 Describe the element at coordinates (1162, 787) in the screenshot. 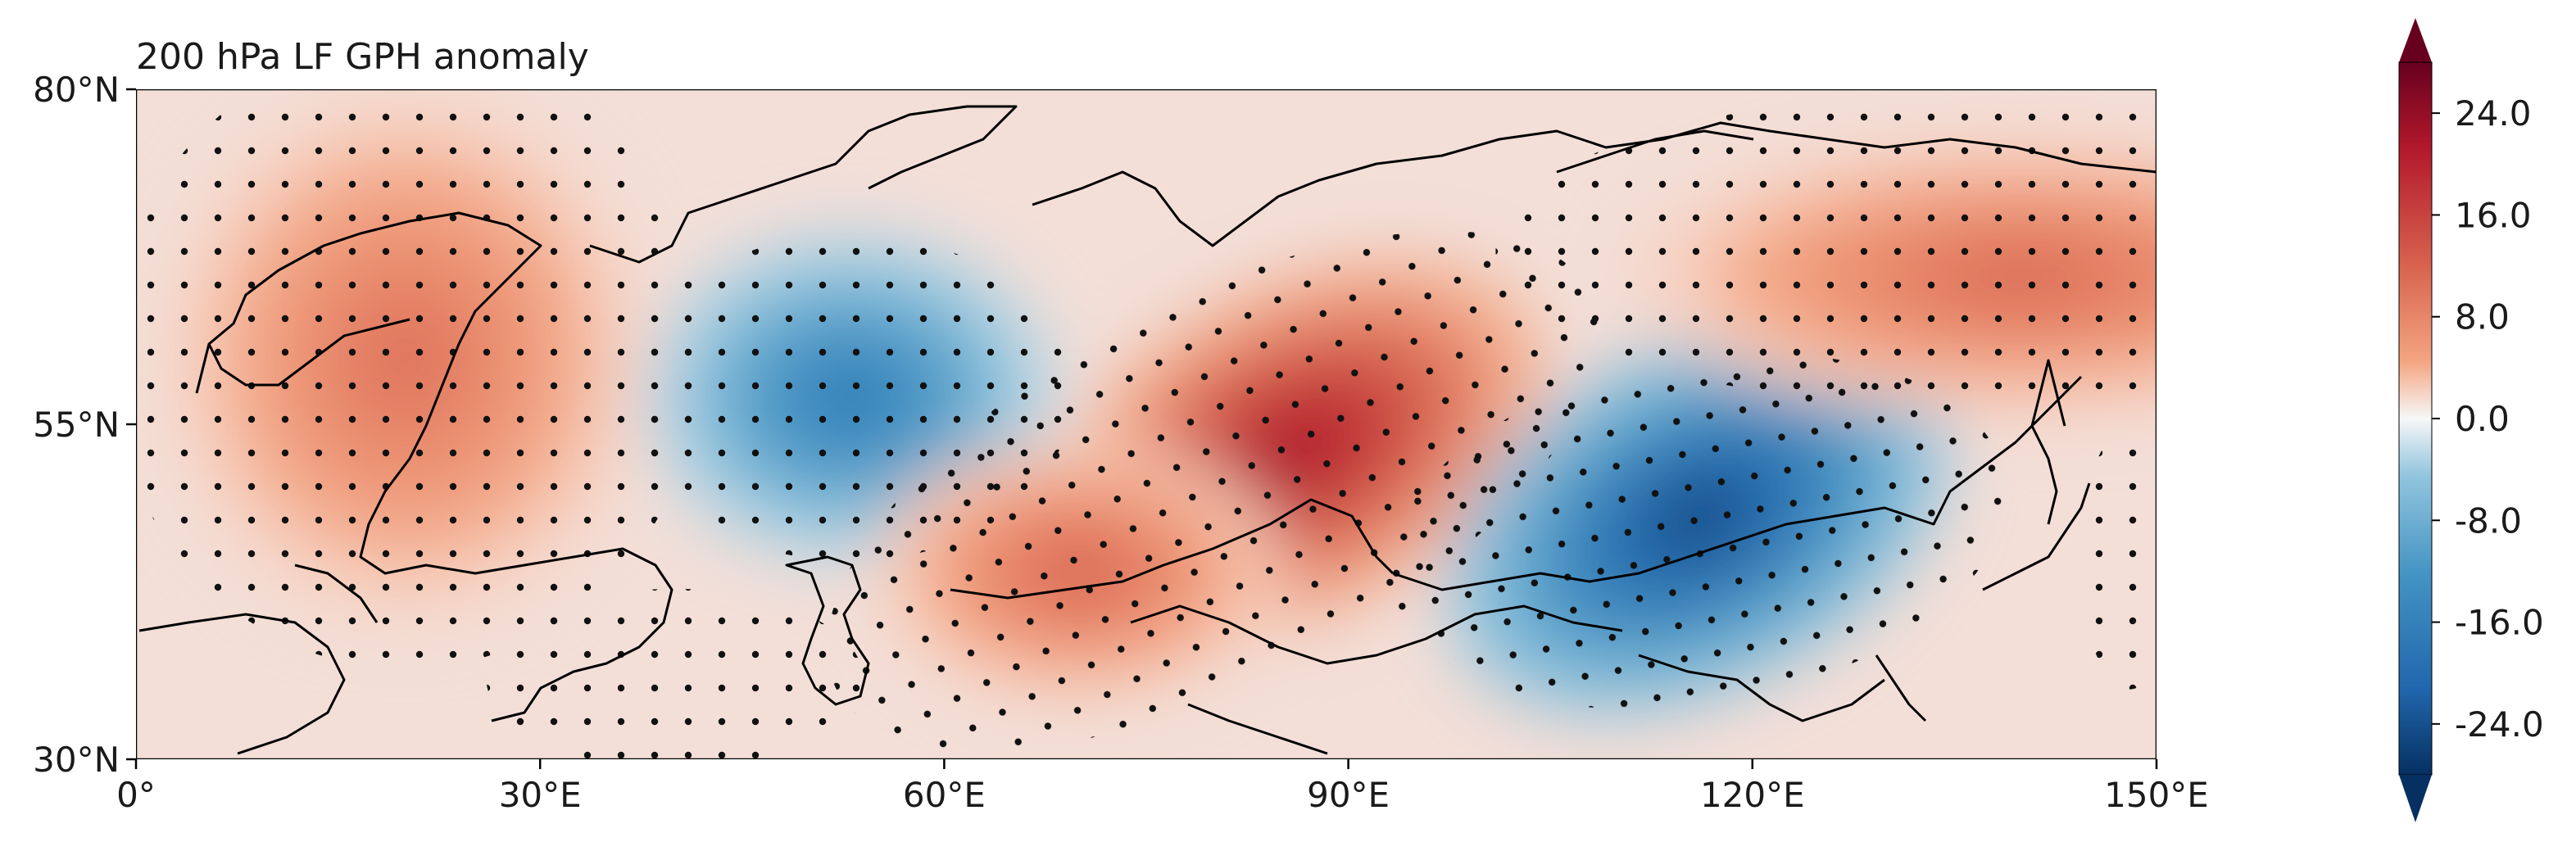

I see `x-axis: 0° 30°E 60°E 90°E 120°E 150°E` at that location.